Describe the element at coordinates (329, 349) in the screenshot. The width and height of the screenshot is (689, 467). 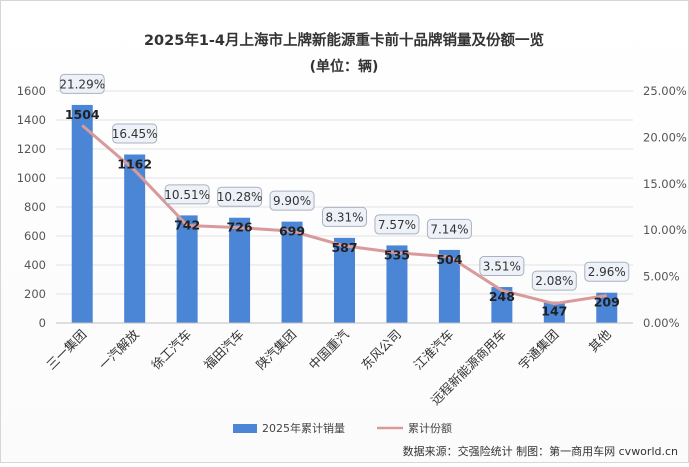
I see `x-category-label: 中国重汽` at that location.